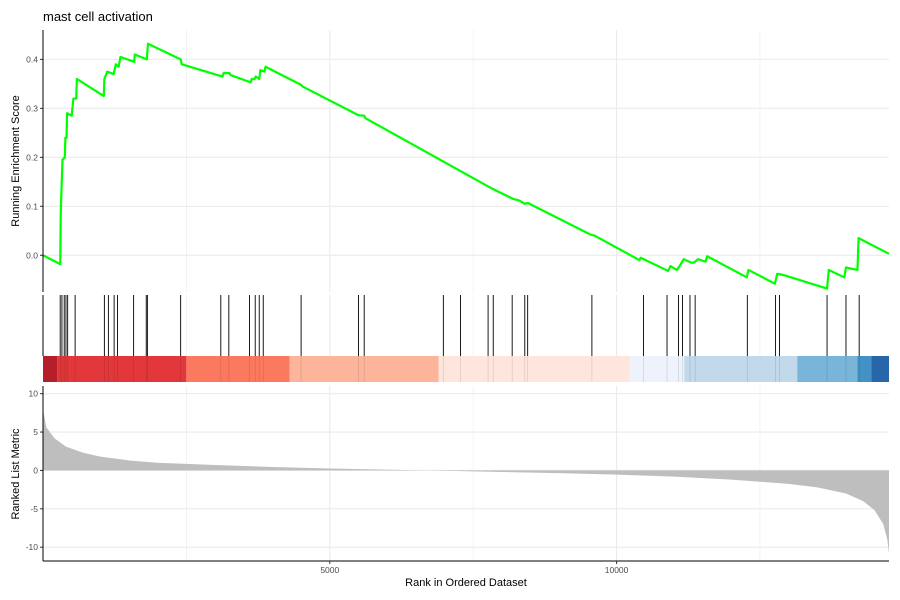 Image resolution: width=900 pixels, height=600 pixels. Describe the element at coordinates (32, 547) in the screenshot. I see `y-tick-label: -10` at that location.